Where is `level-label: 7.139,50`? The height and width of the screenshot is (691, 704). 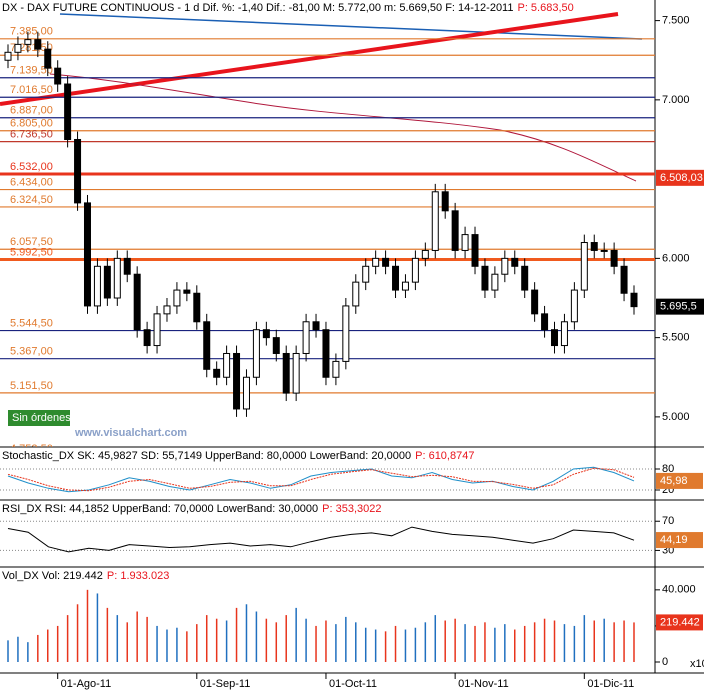 level-label: 7.139,50 is located at coordinates (31, 71).